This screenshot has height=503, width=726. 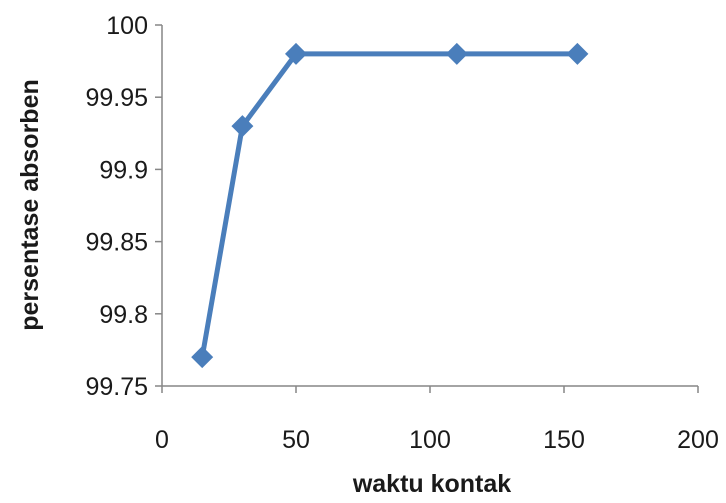 I want to click on y-tick-label: 99.9, so click(x=123, y=170).